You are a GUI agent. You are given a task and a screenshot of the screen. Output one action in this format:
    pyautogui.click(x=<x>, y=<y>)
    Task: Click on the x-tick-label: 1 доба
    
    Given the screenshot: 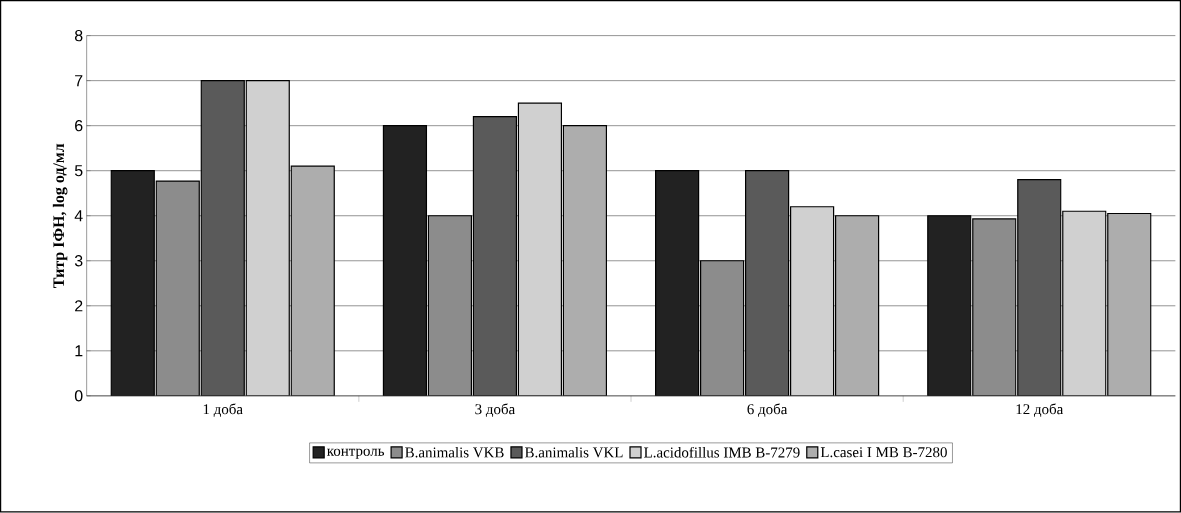 What is the action you would take?
    pyautogui.click(x=223, y=410)
    